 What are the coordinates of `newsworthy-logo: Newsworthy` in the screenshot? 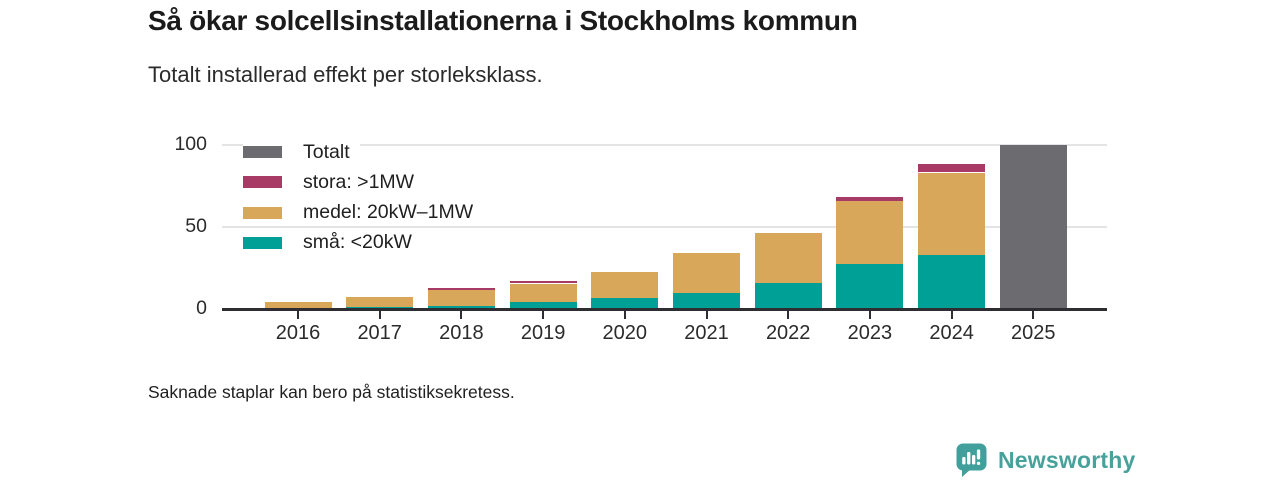 It's located at (1045, 460).